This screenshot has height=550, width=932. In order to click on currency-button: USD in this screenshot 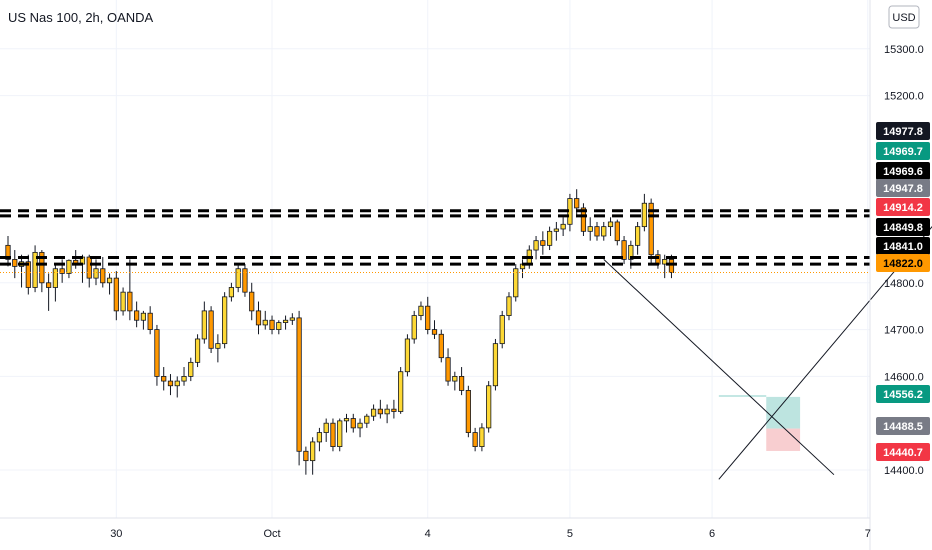, I will do `click(904, 17)`.